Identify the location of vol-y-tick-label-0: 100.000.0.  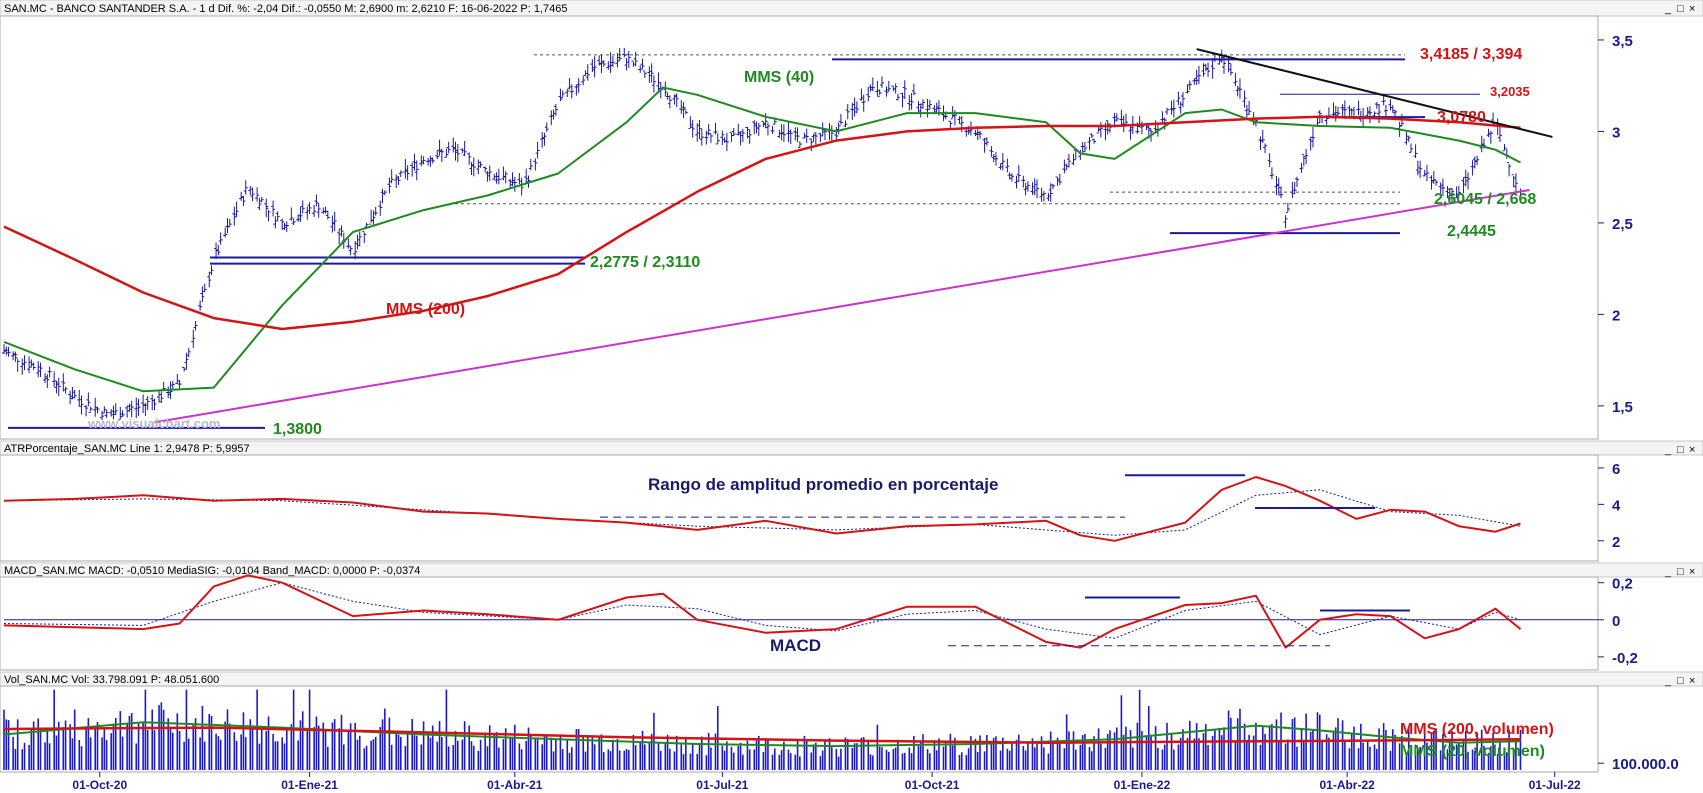
(1645, 764).